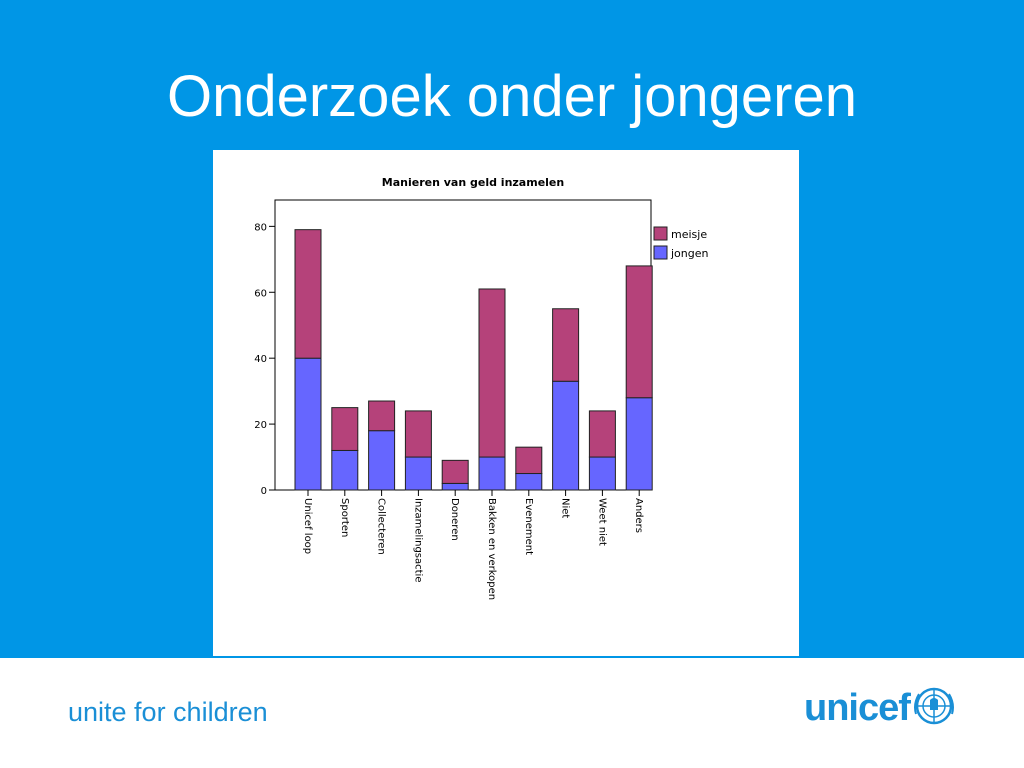 This screenshot has width=1024, height=768. What do you see at coordinates (512, 713) in the screenshot?
I see `footer-bar` at bounding box center [512, 713].